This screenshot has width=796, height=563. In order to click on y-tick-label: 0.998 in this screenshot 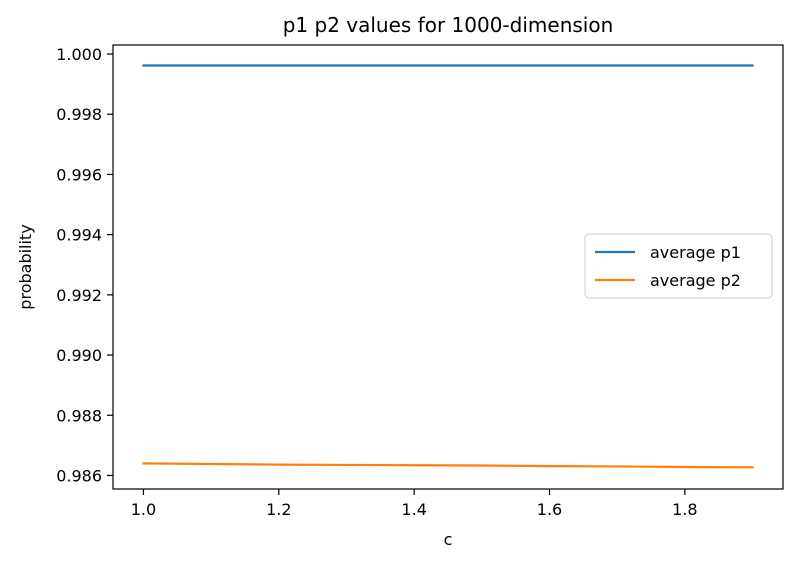, I will do `click(79, 114)`.